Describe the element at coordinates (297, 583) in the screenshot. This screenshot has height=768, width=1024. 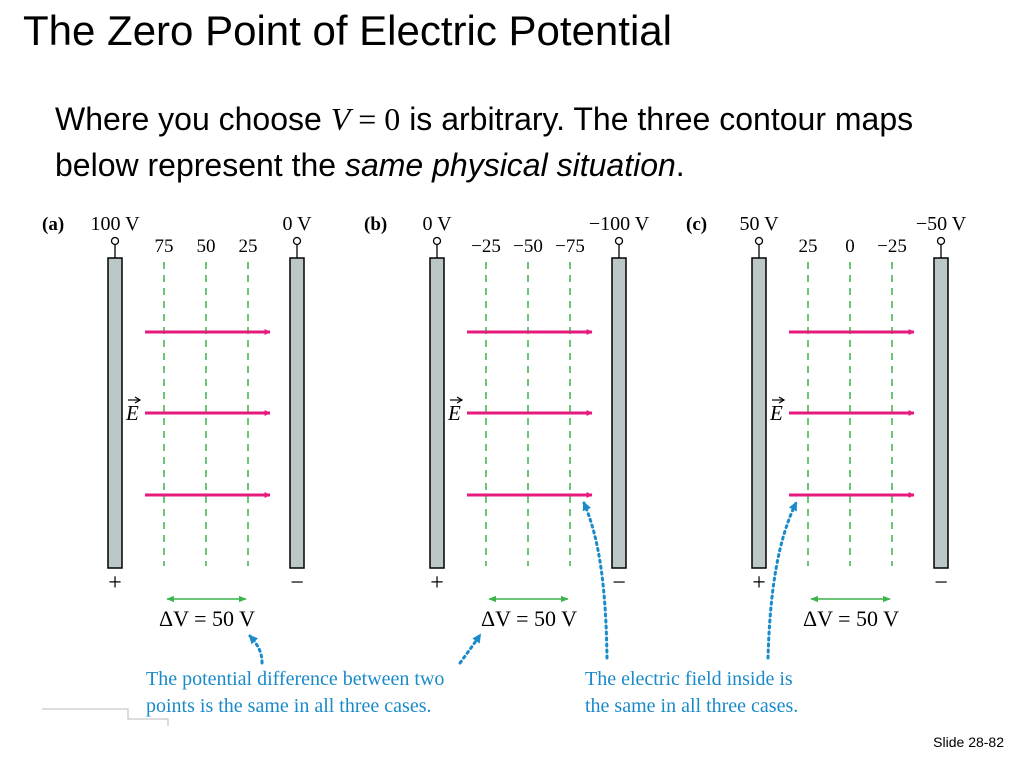
I see `minus-sign-a: −` at that location.